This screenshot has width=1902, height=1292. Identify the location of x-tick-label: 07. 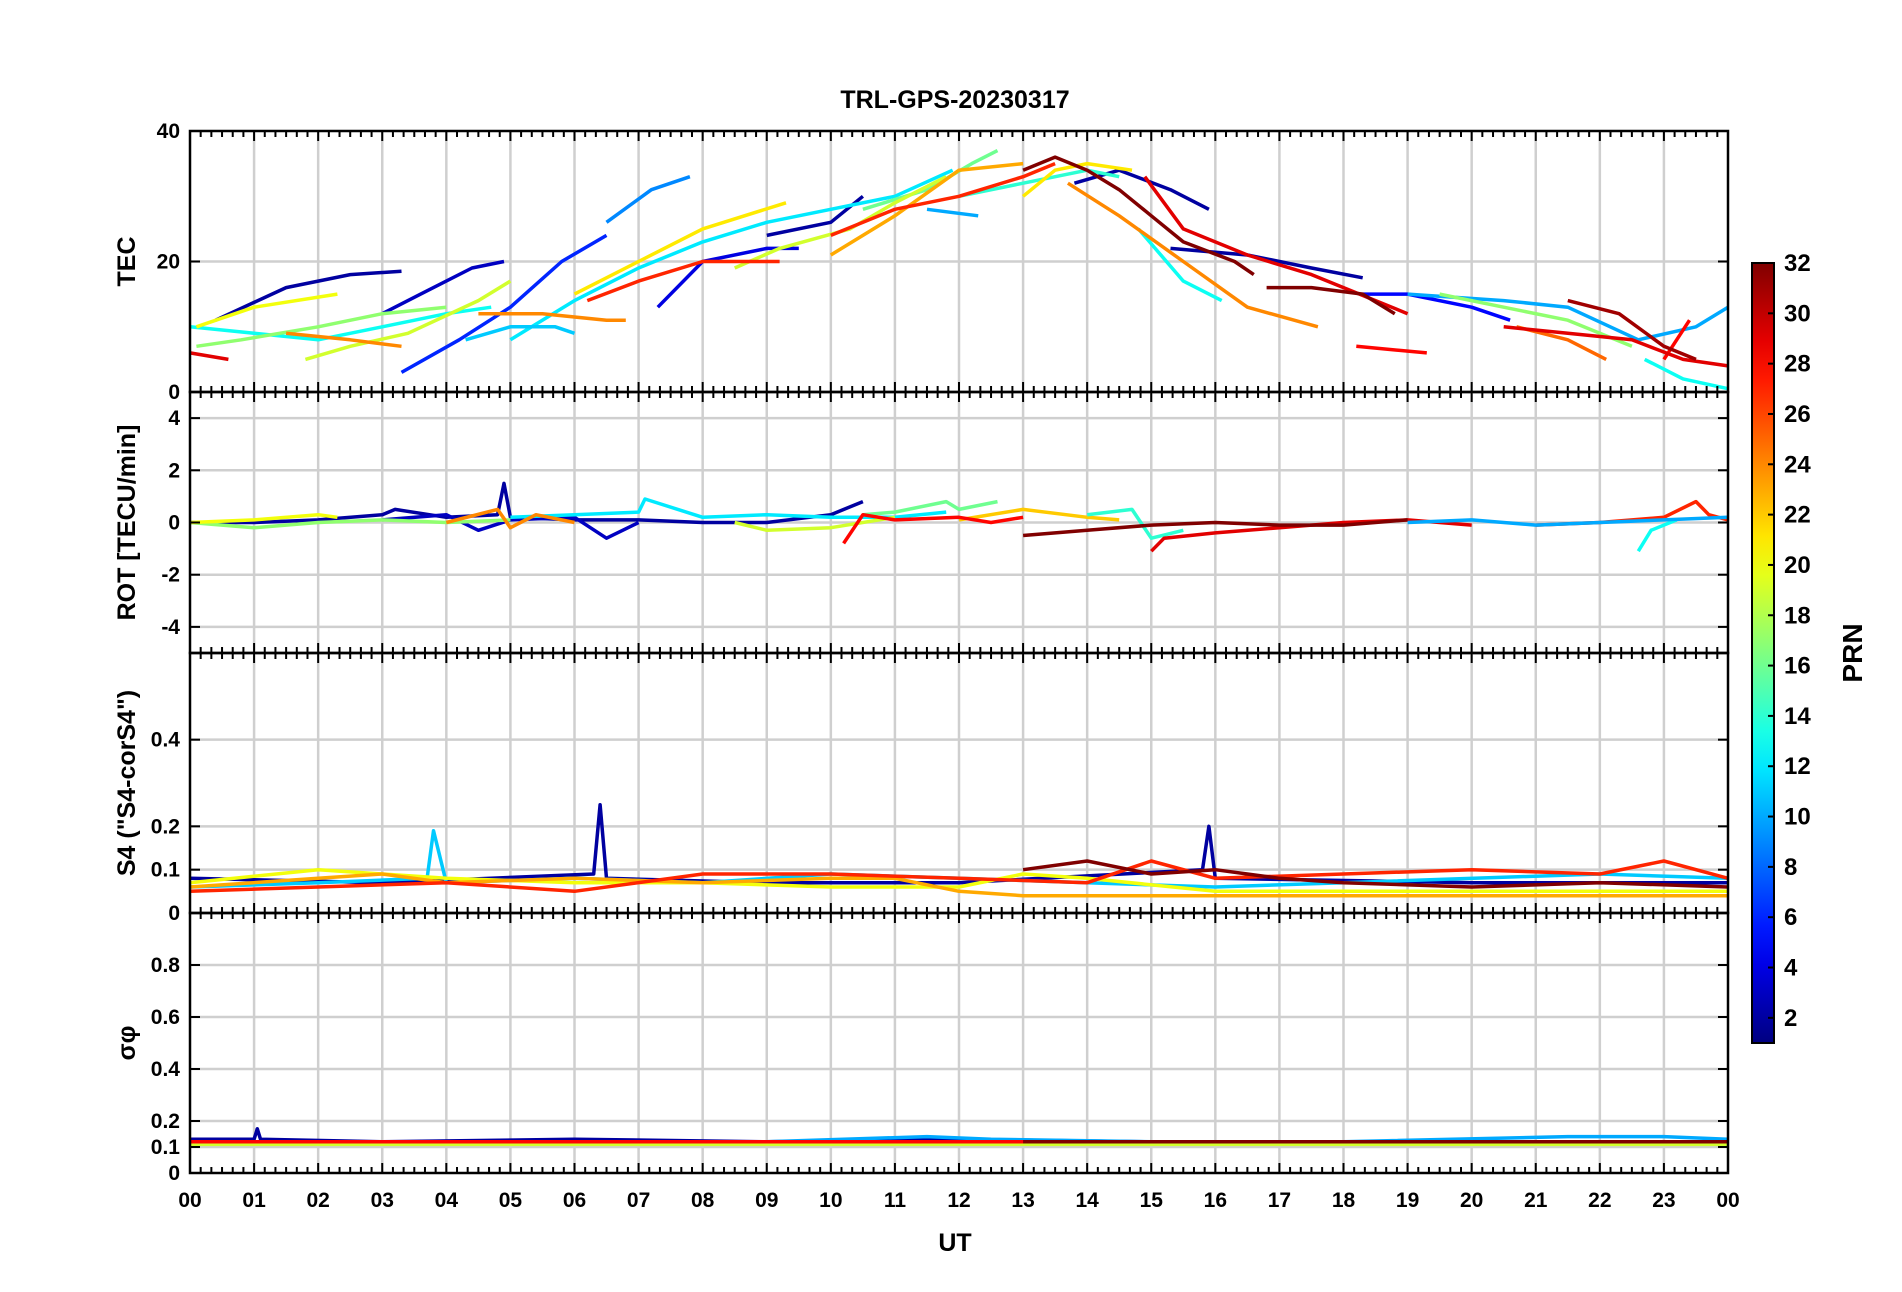
(638, 1200).